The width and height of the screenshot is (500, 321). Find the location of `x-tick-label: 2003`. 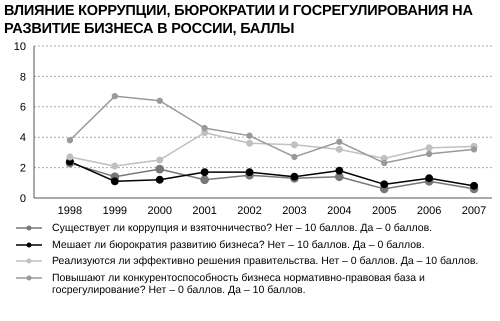

x-tick-label: 2003 is located at coordinates (294, 210).